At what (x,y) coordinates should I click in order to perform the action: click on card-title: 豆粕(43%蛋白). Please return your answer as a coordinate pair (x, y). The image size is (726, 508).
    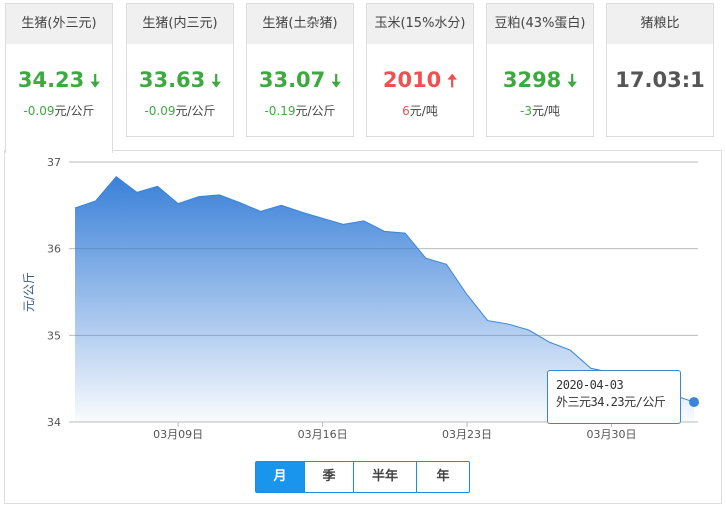
    Looking at the image, I should click on (540, 24).